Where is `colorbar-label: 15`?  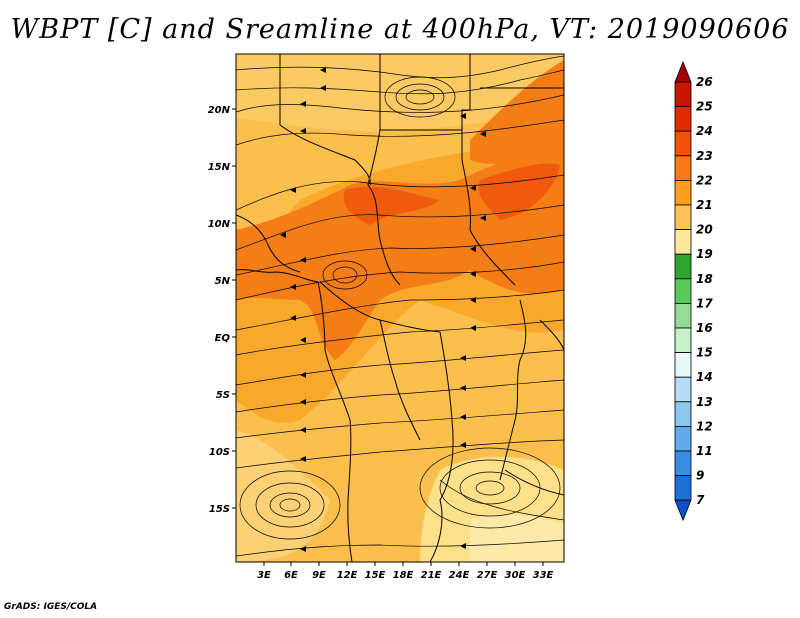
colorbar-label: 15 is located at coordinates (704, 353).